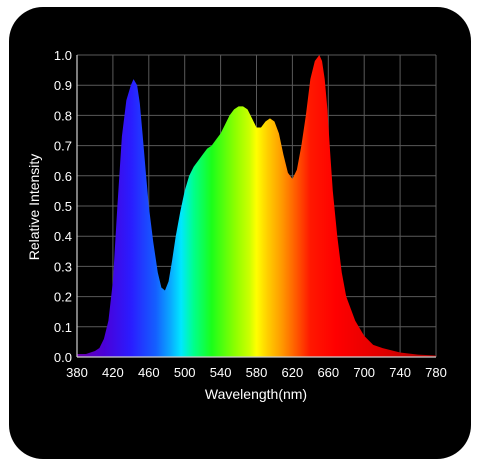 The height and width of the screenshot is (464, 480). Describe the element at coordinates (34, 207) in the screenshot. I see `y-axis-title: Relative Intensity` at that location.